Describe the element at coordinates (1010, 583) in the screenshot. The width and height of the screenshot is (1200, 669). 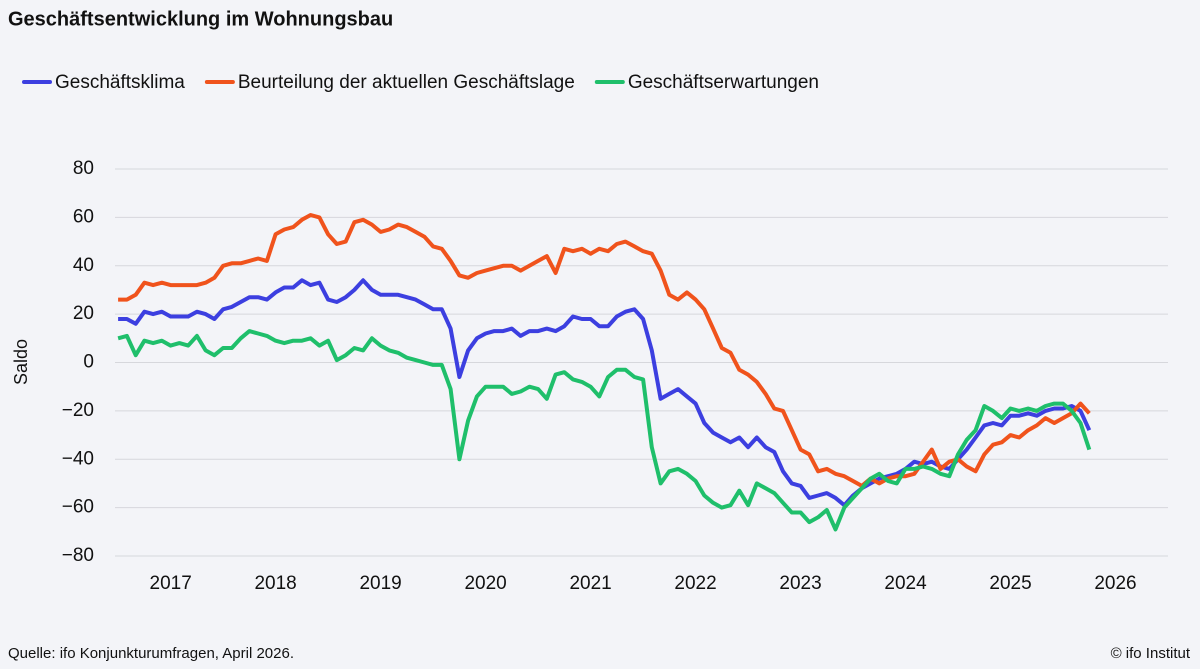
I see `x-tick-label: 2025` at that location.